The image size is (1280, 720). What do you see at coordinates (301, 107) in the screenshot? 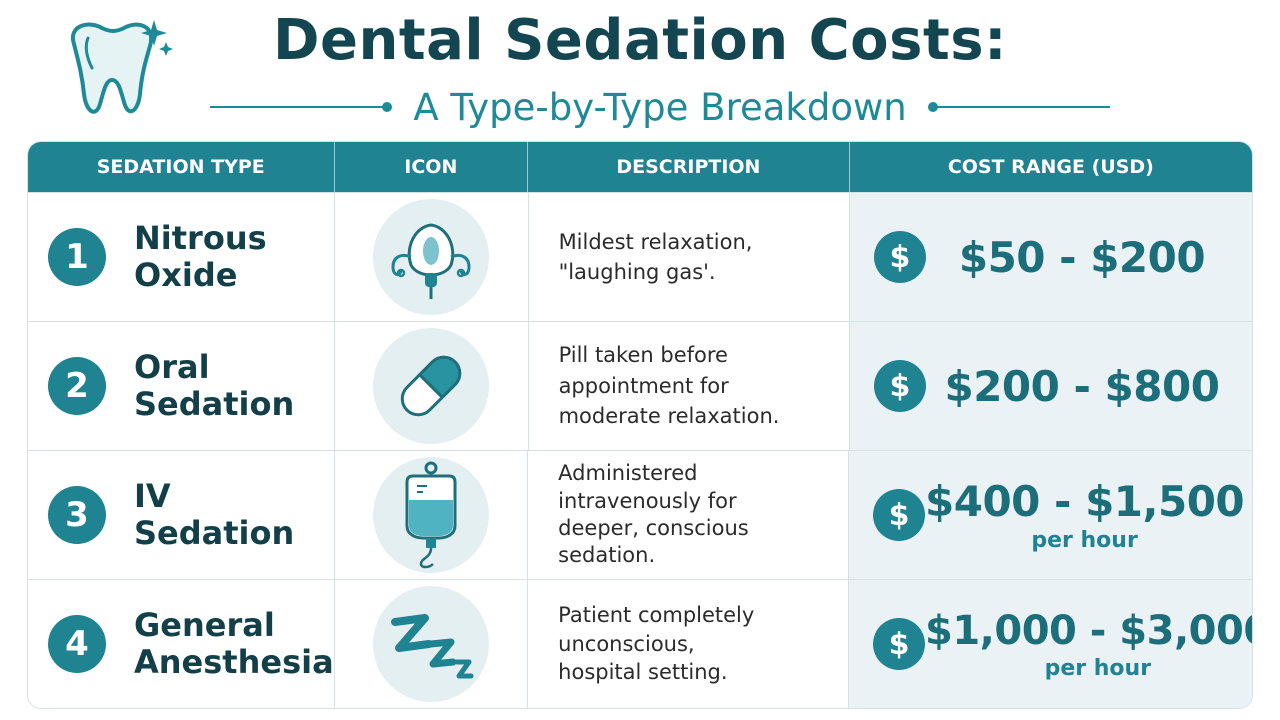
I see `subtitle-divider-left` at bounding box center [301, 107].